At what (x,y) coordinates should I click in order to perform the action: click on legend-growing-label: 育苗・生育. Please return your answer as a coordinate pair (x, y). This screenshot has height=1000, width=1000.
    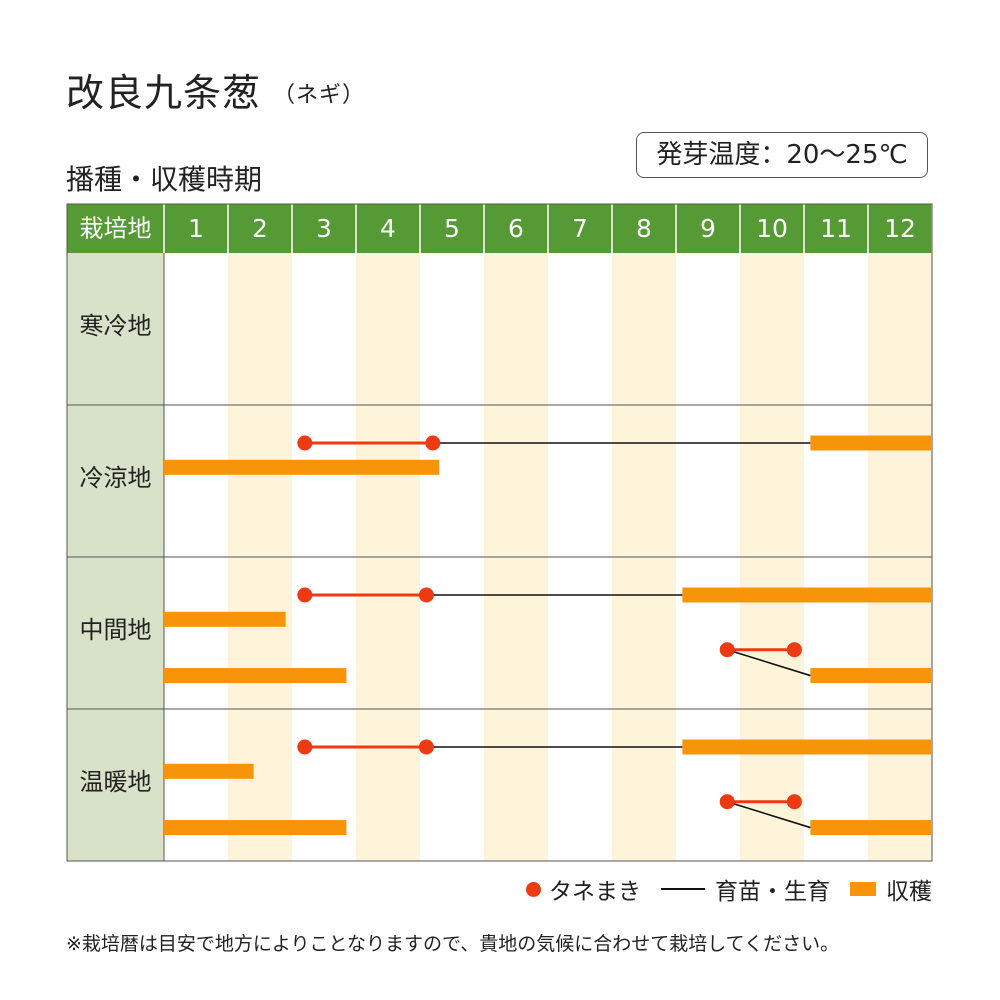
    Looking at the image, I should click on (772, 892).